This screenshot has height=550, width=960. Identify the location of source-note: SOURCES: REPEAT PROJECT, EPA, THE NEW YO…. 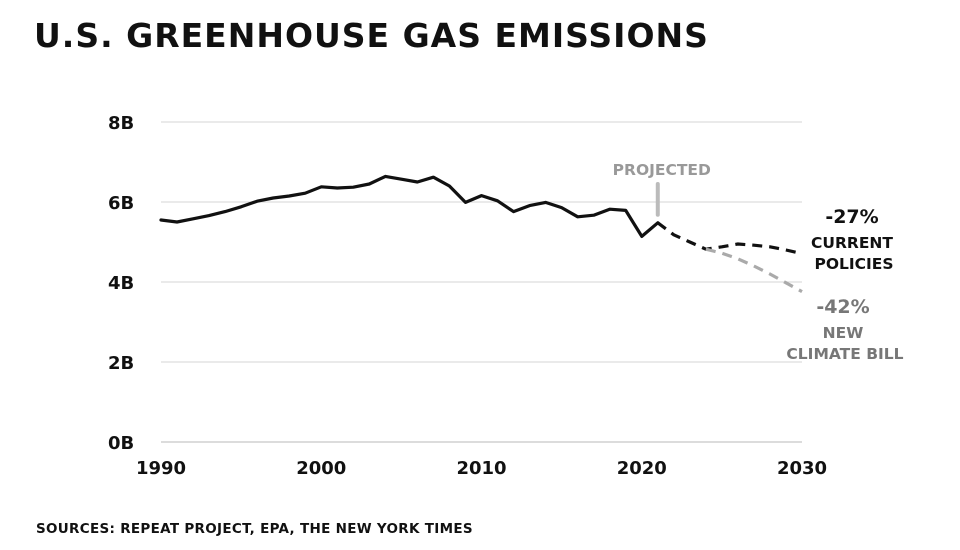
(254, 529).